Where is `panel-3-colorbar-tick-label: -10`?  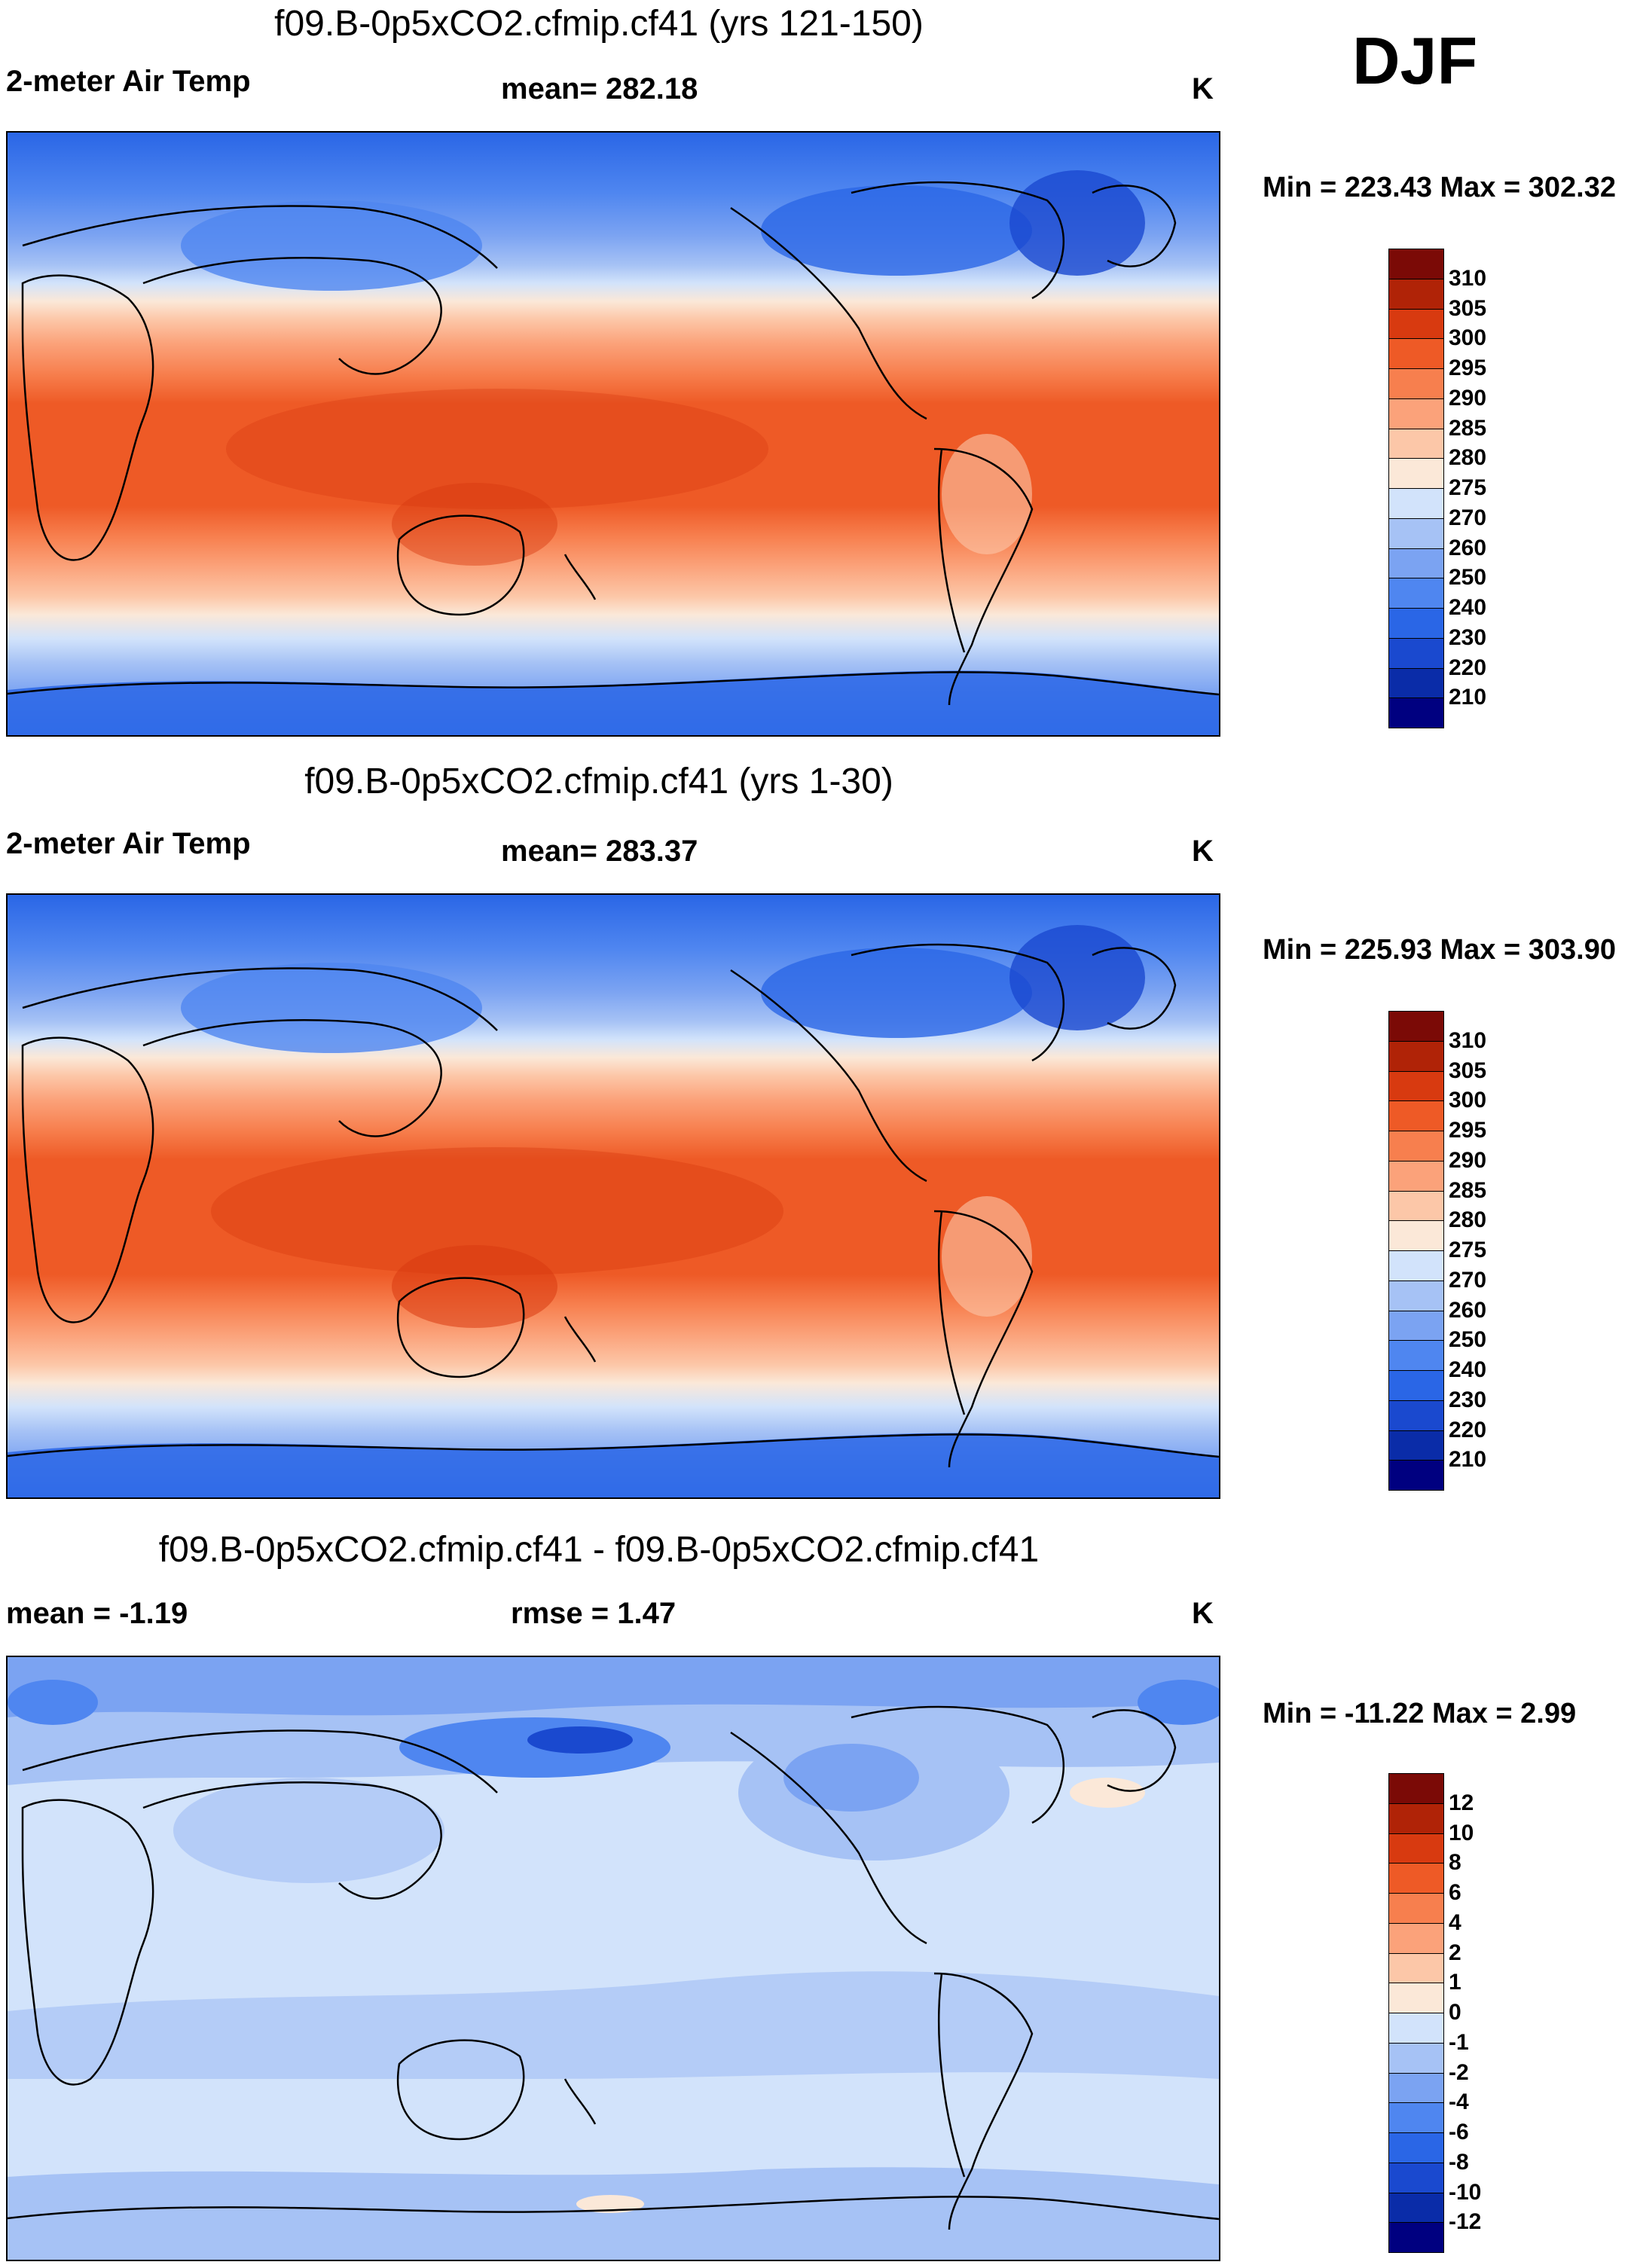 panel-3-colorbar-tick-label: -10 is located at coordinates (1465, 2192).